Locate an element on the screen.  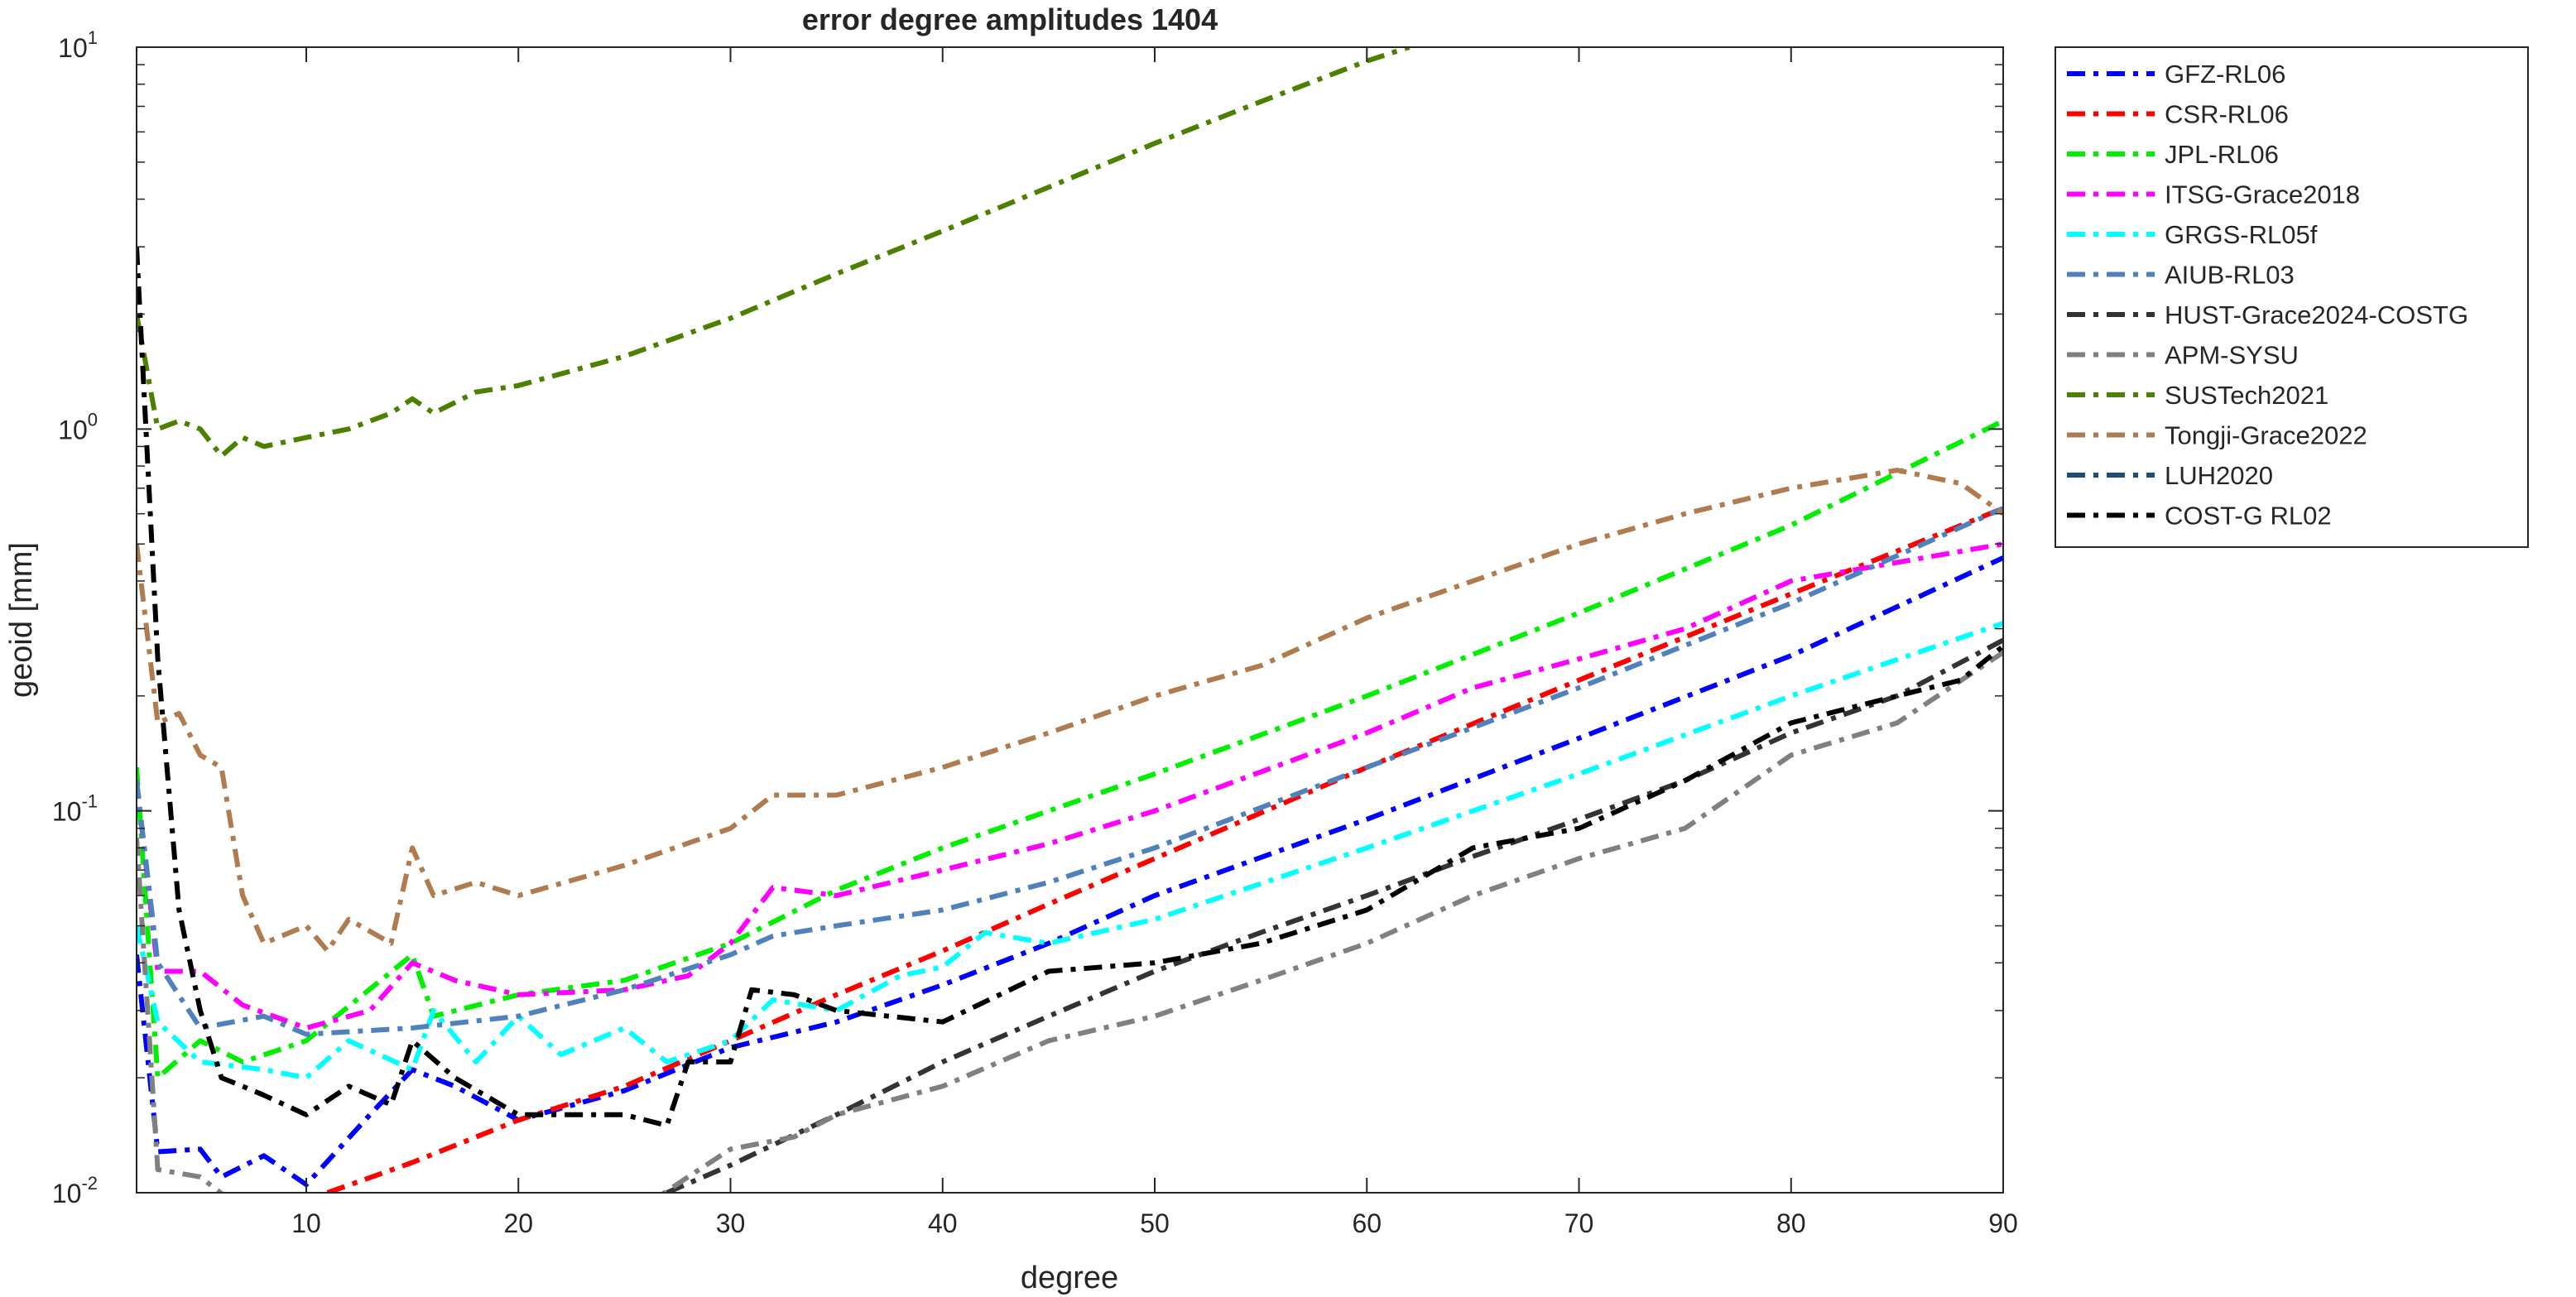
legend-entry-label: GRGS-RL05f is located at coordinates (2241, 234).